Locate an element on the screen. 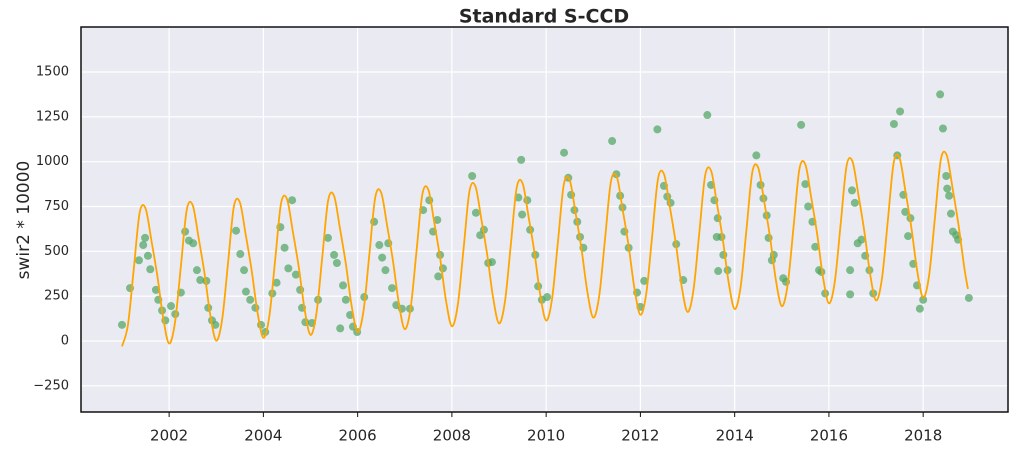  x-tick-label: 2010 is located at coordinates (546, 436).